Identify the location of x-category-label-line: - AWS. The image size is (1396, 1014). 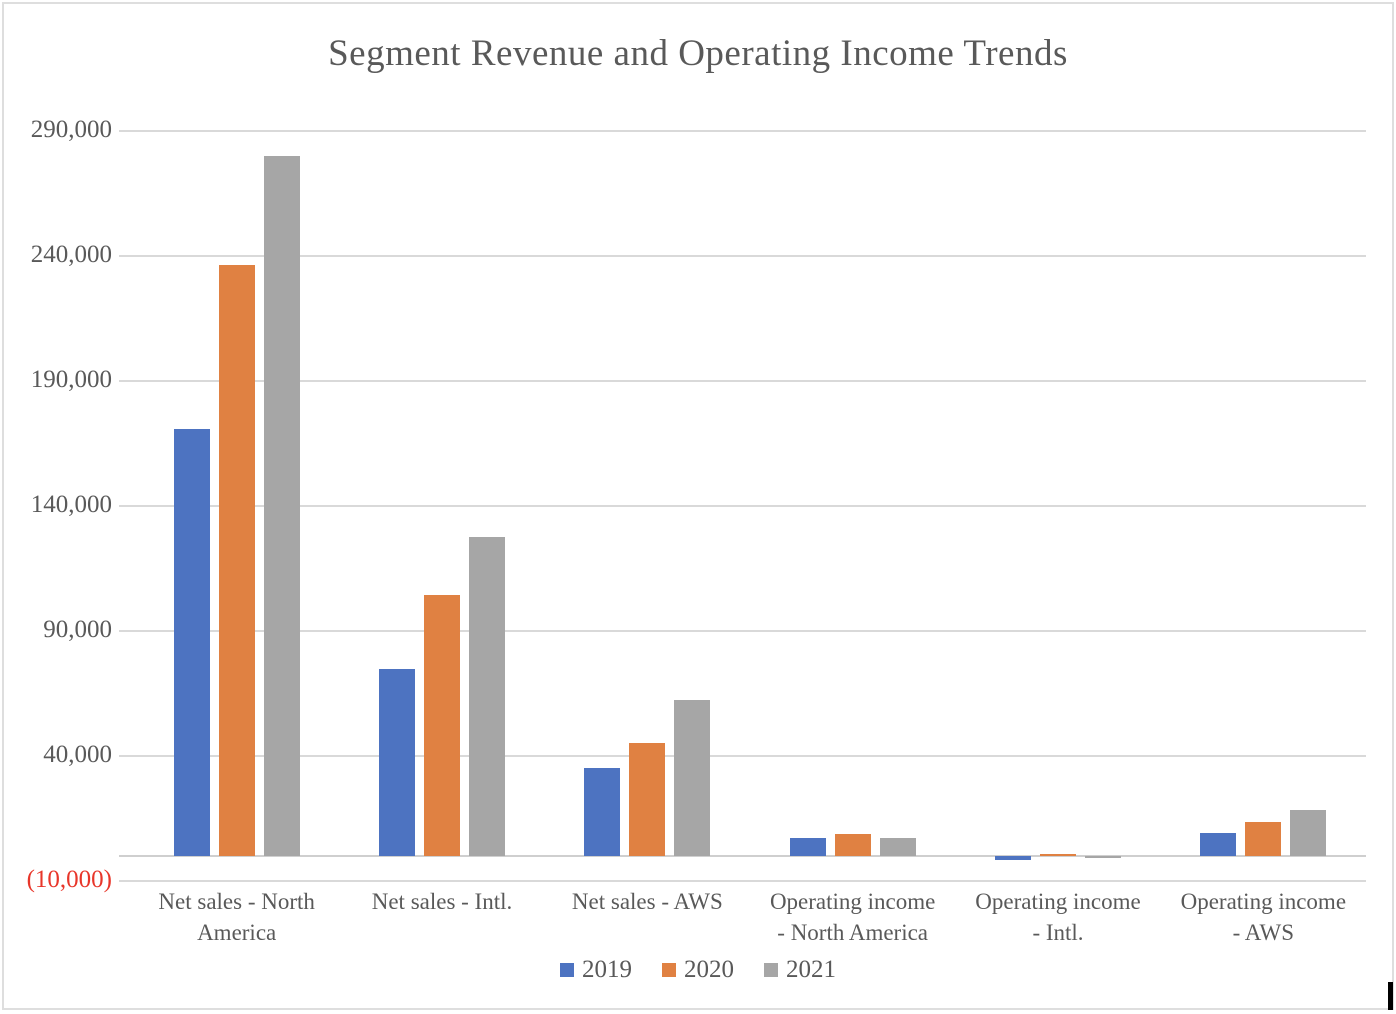
(1263, 932).